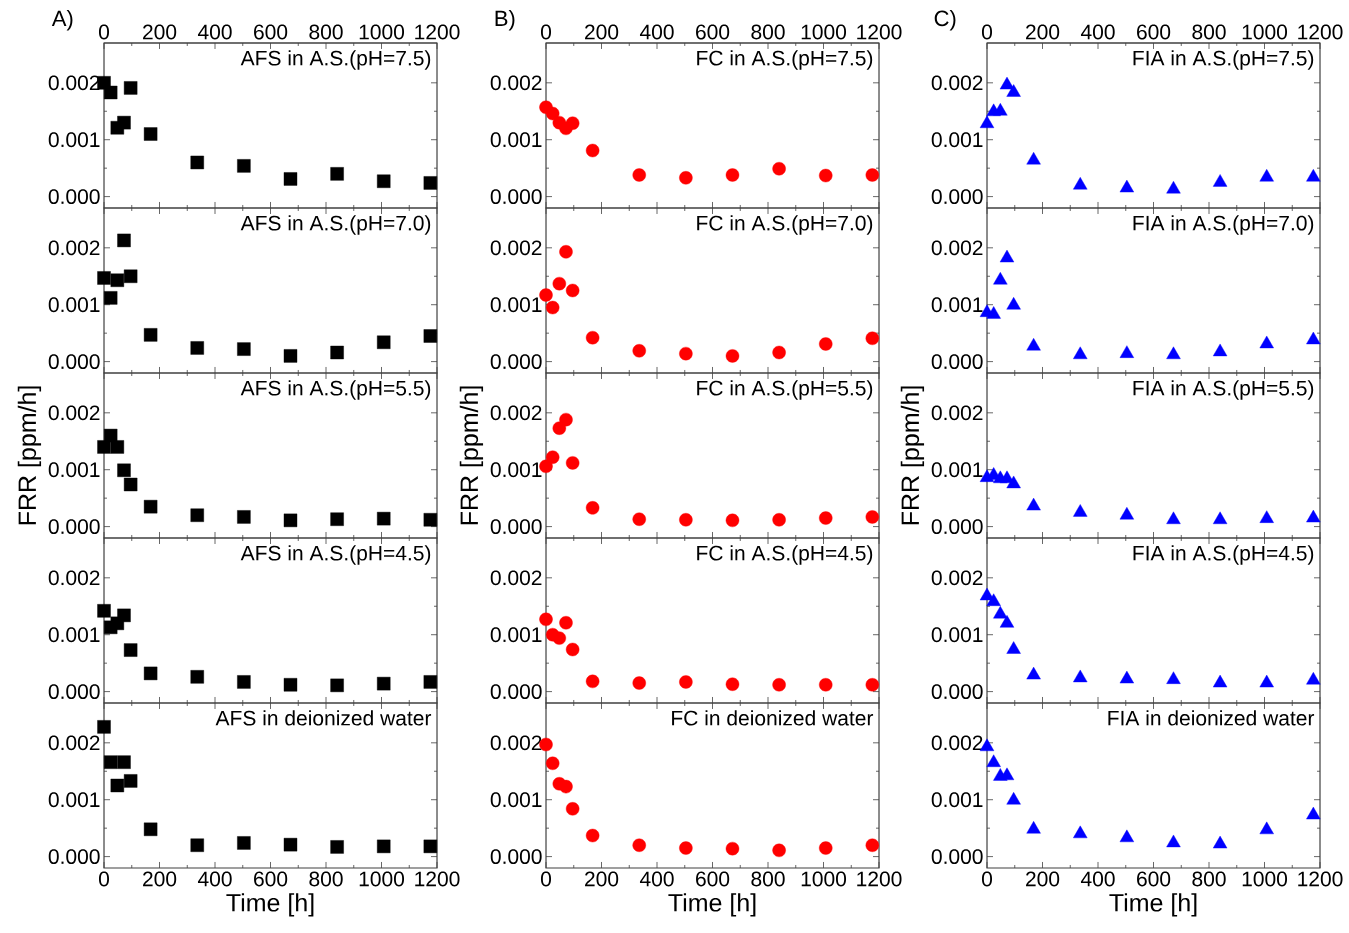 This screenshot has width=1349, height=933. What do you see at coordinates (1223, 60) in the screenshot?
I see `annotation: FIA in A.S.(pH=7.5)` at bounding box center [1223, 60].